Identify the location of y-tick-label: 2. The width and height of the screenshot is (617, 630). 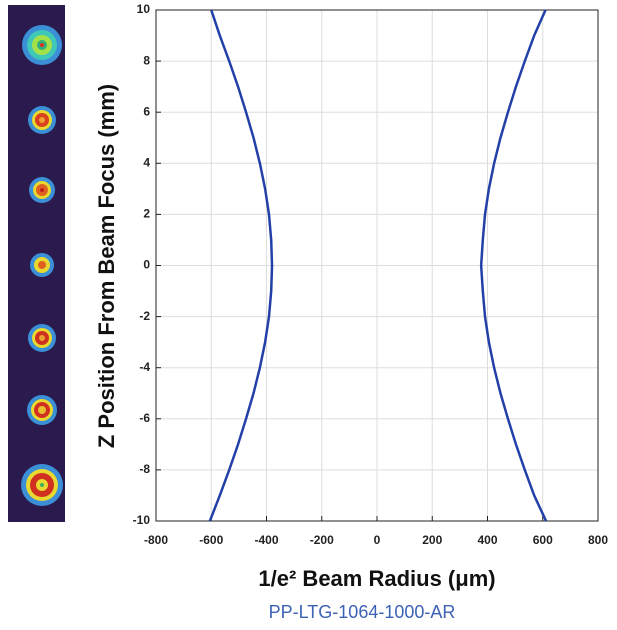
(146, 214).